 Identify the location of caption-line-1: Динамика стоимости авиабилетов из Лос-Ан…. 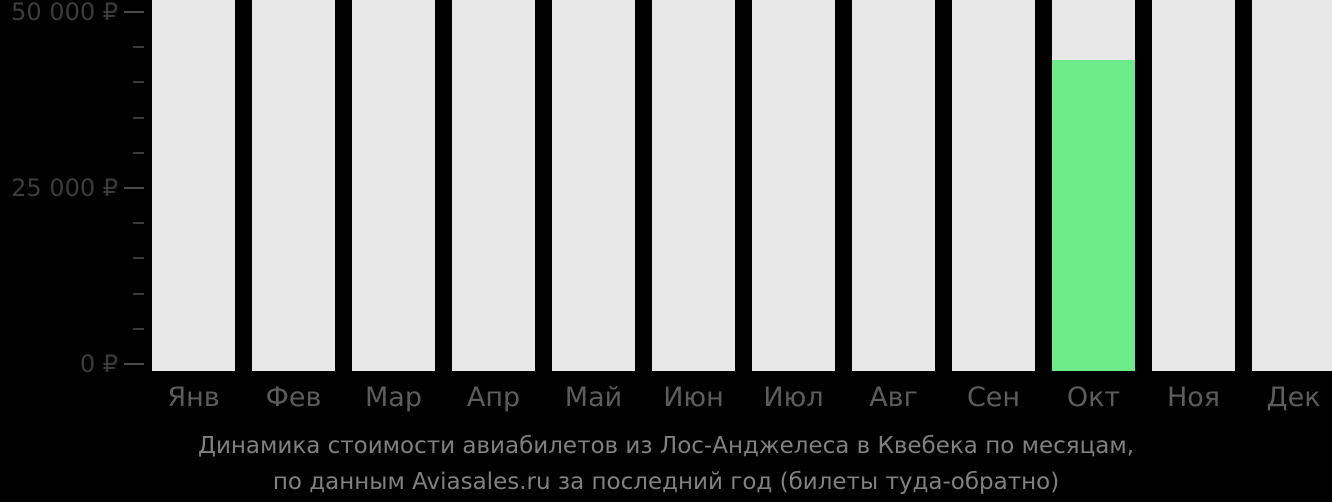
(666, 446).